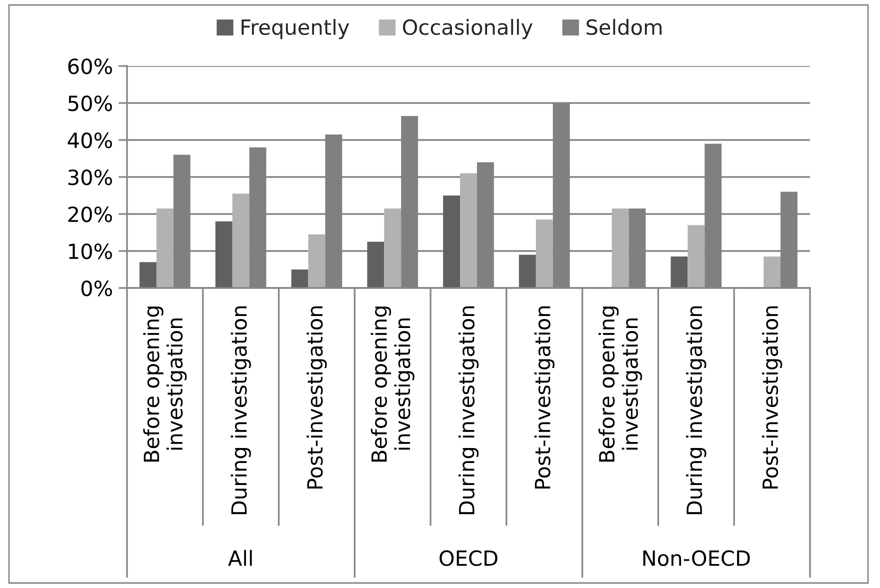 The height and width of the screenshot is (588, 880). What do you see at coordinates (296, 29) in the screenshot?
I see `legend-label: Frequently` at bounding box center [296, 29].